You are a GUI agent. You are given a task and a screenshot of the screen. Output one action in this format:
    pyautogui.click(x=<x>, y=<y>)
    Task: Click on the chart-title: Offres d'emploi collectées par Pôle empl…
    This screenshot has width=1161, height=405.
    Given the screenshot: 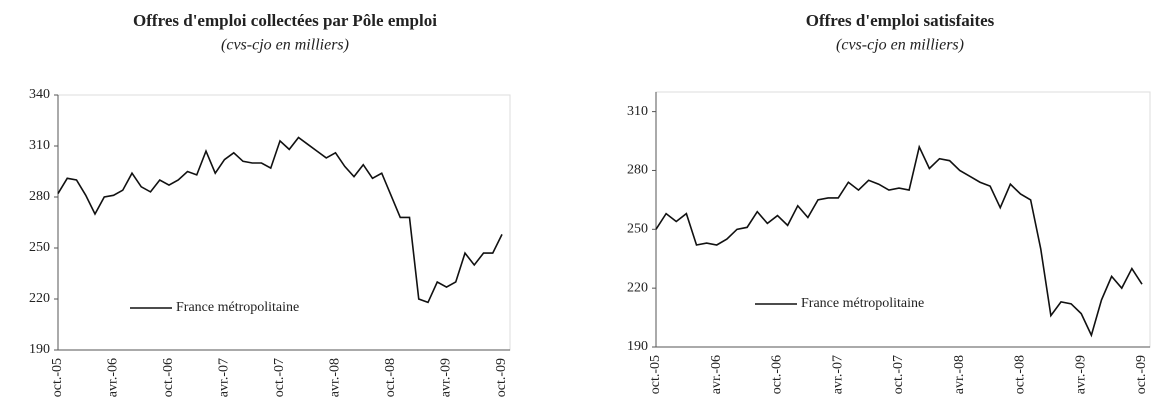 What is the action you would take?
    pyautogui.click(x=285, y=20)
    